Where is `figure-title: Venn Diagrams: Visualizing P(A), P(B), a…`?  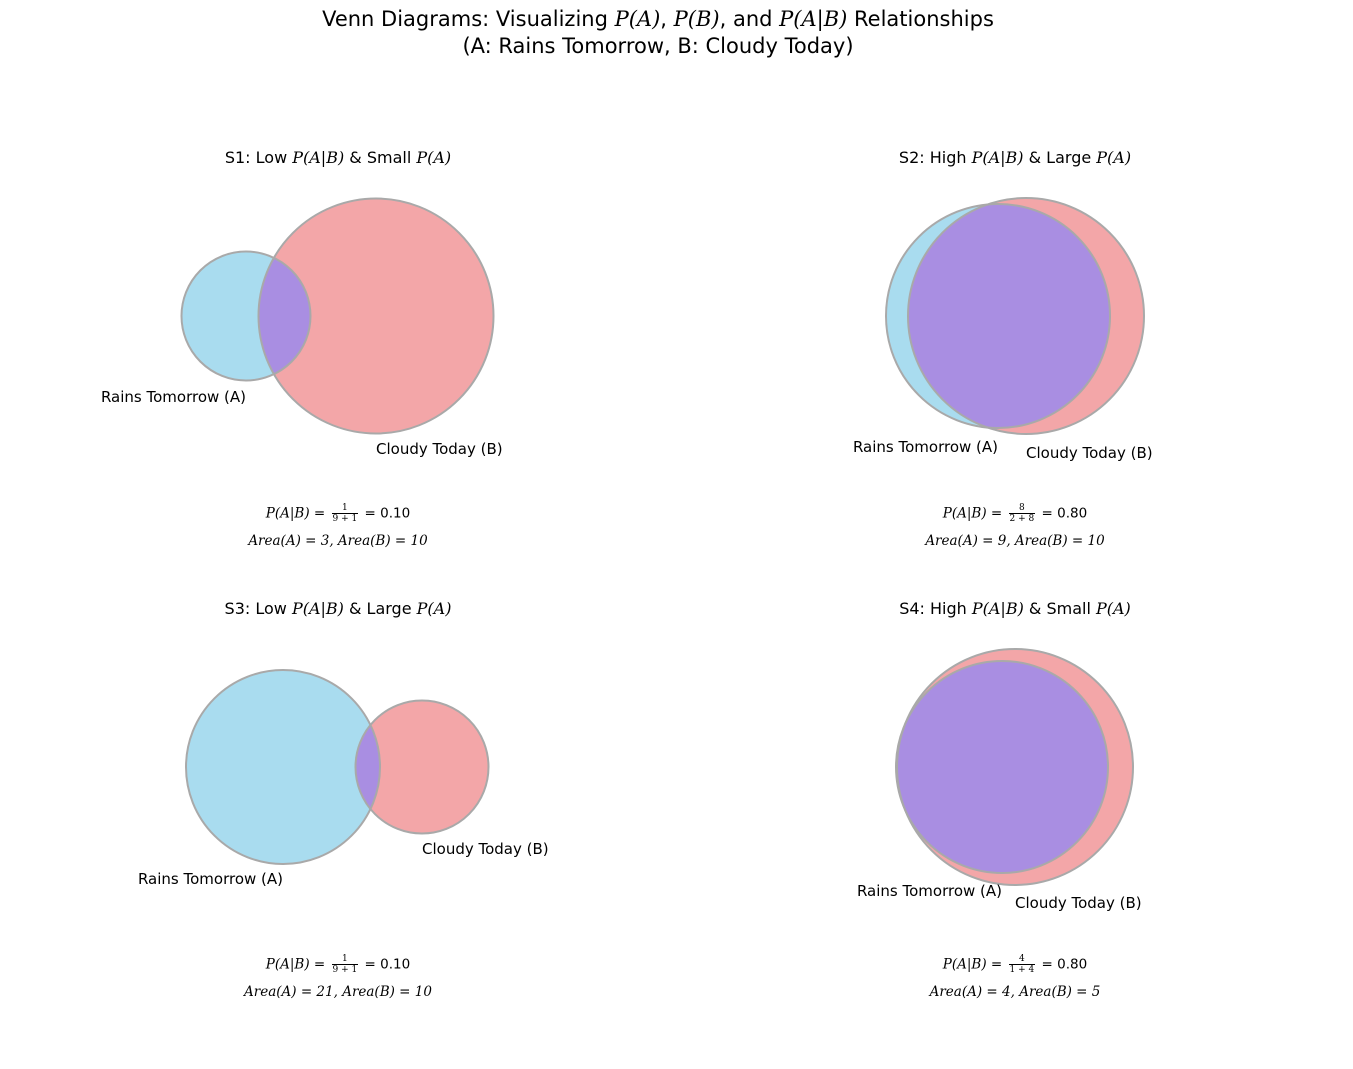
figure-title: Venn Diagrams: Visualizing P(A), P(B), a… is located at coordinates (658, 33).